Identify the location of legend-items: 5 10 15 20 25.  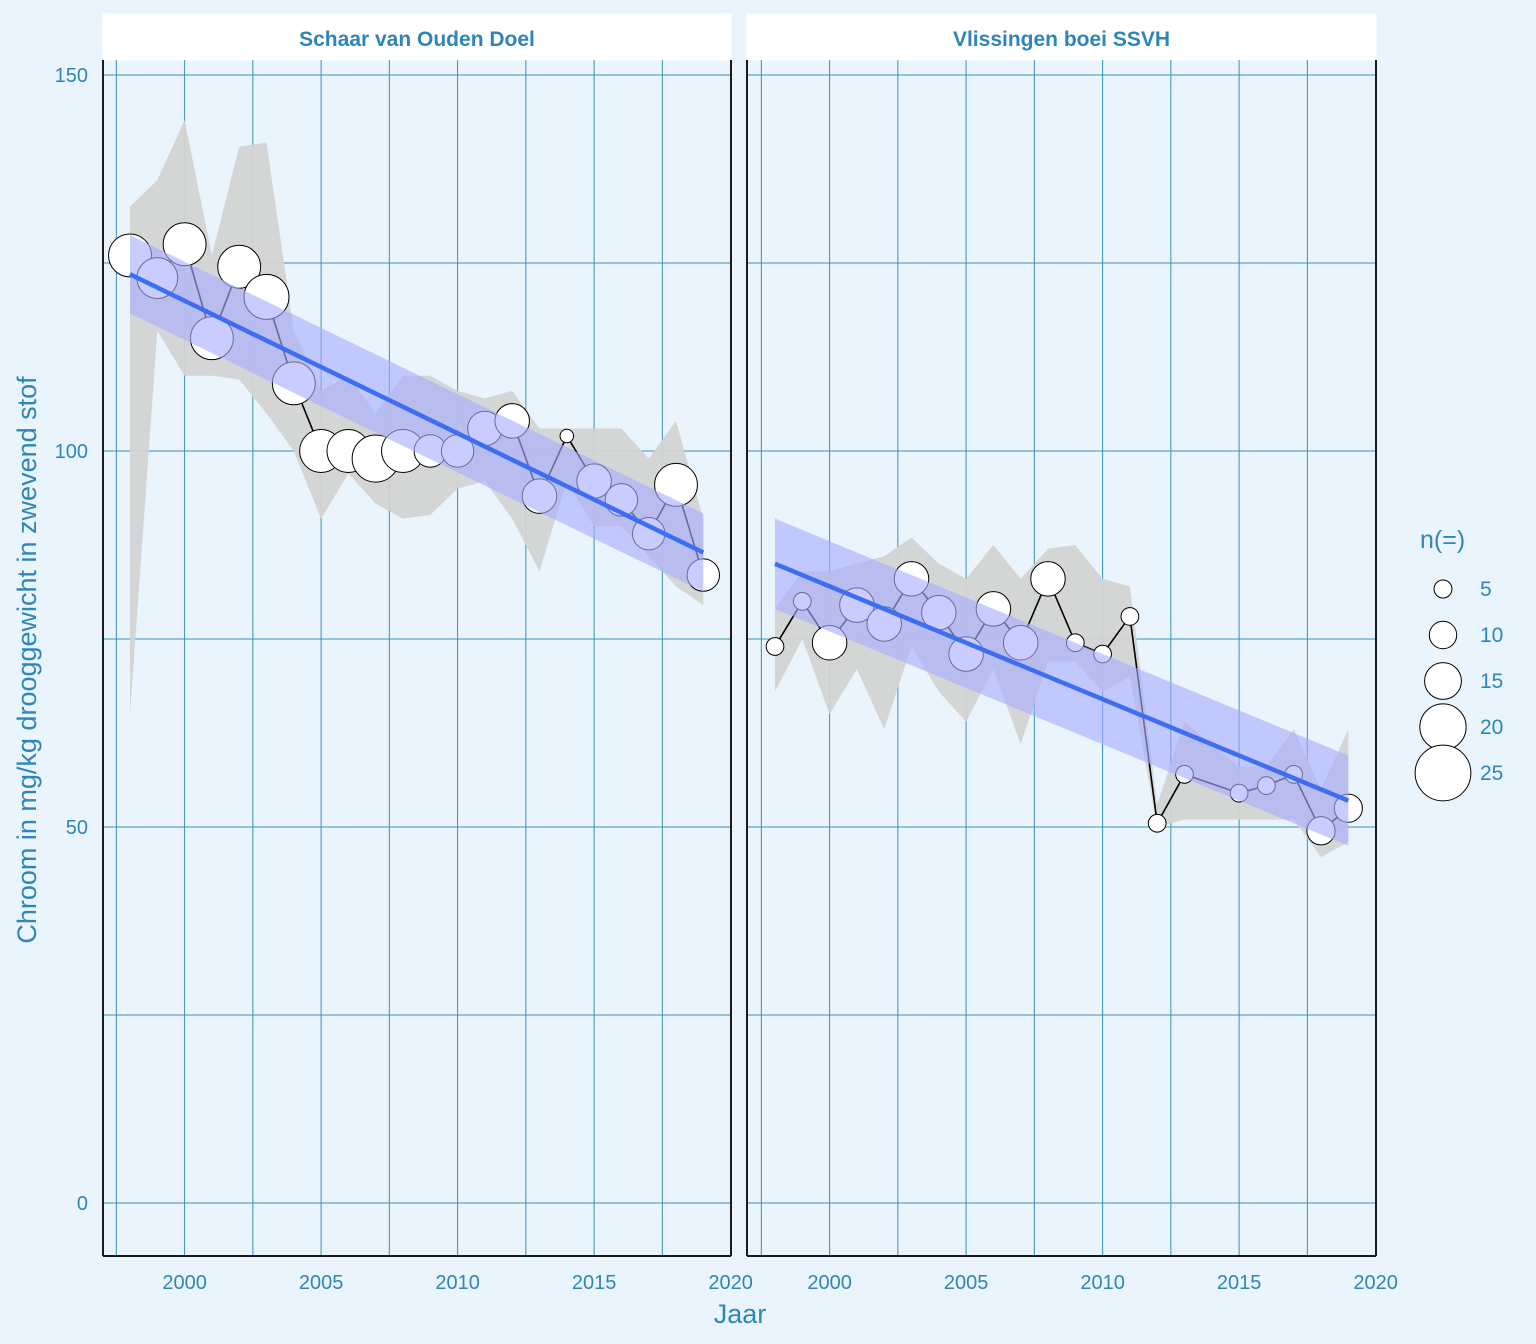
(1458, 690).